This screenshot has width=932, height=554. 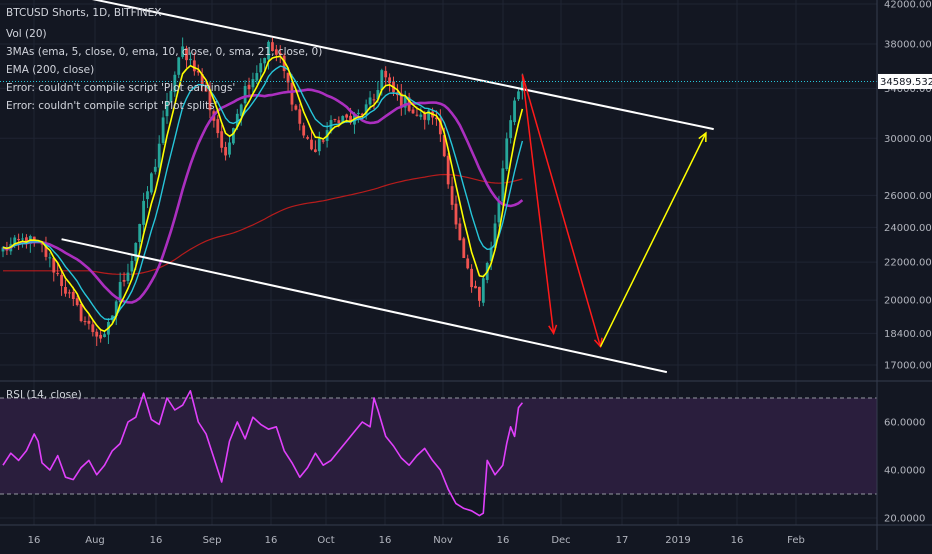 I want to click on ema200-line, so click(x=263, y=224).